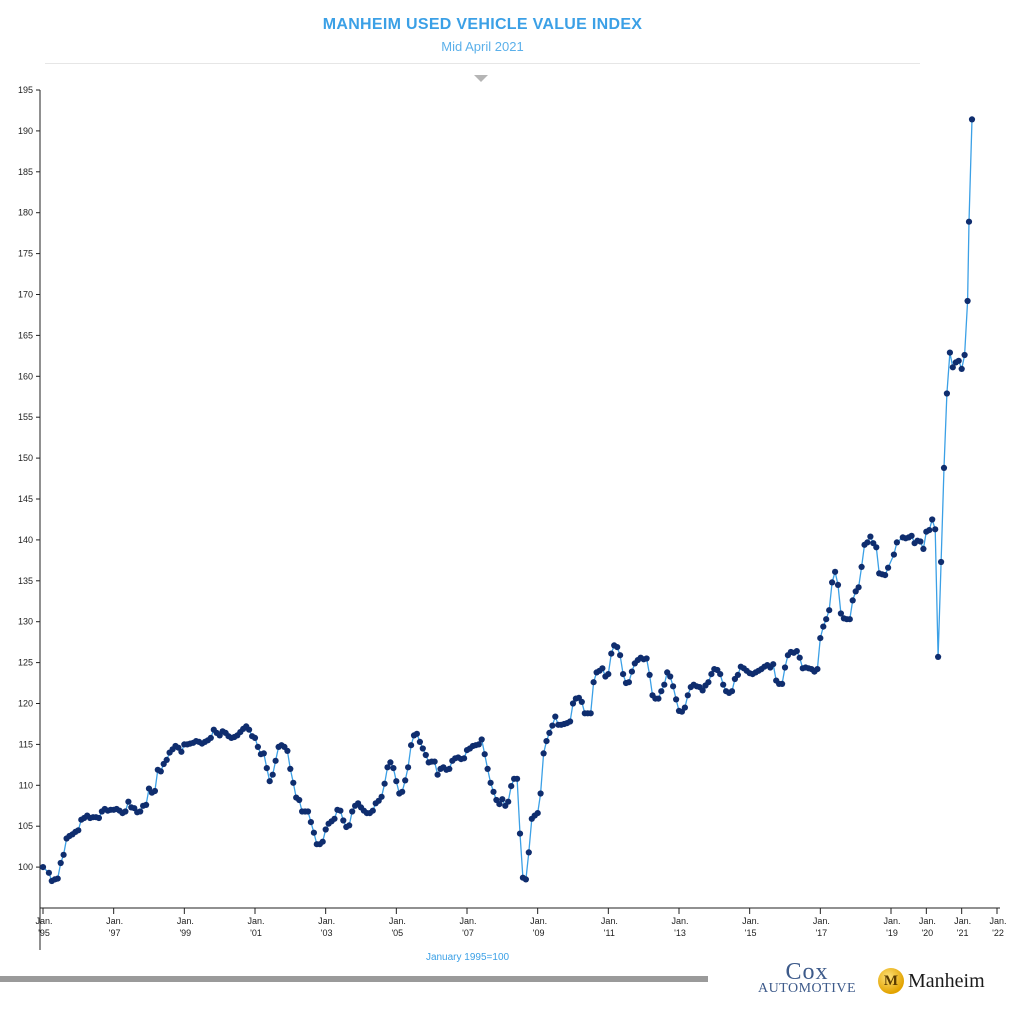 Image resolution: width=1020 pixels, height=1023 pixels. What do you see at coordinates (115, 933) in the screenshot?
I see `x-tick-label: '97` at bounding box center [115, 933].